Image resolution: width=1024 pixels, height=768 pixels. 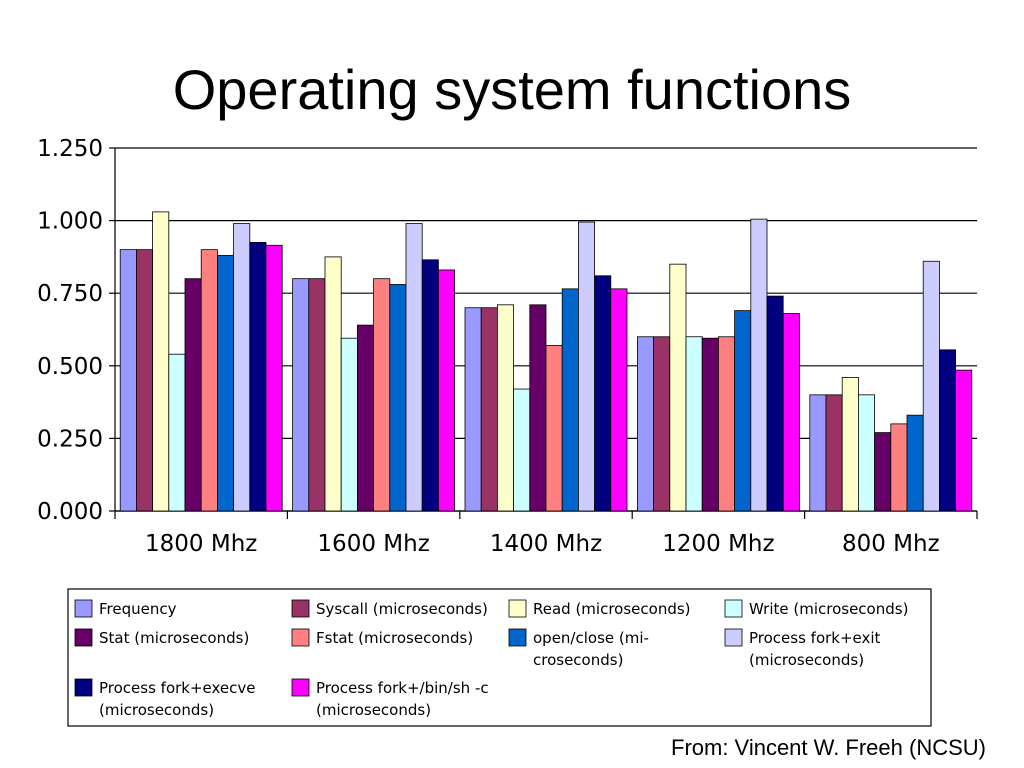 I want to click on source-citation: From: Vincent W. Freeh (NCSU), so click(x=828, y=747).